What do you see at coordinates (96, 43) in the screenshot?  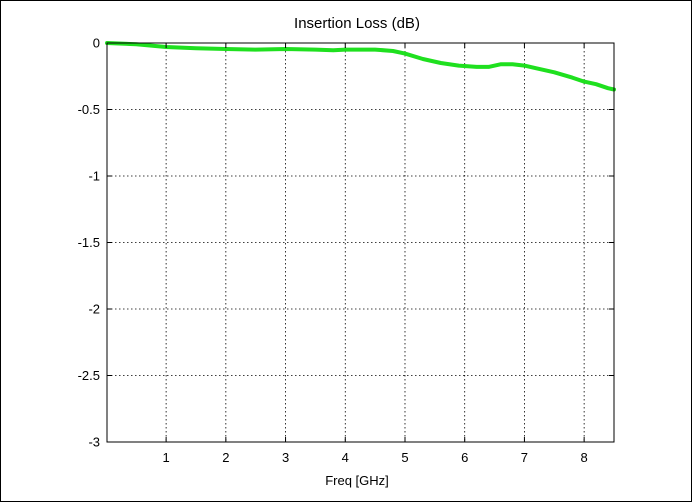 I see `y-tick-label: 0` at bounding box center [96, 43].